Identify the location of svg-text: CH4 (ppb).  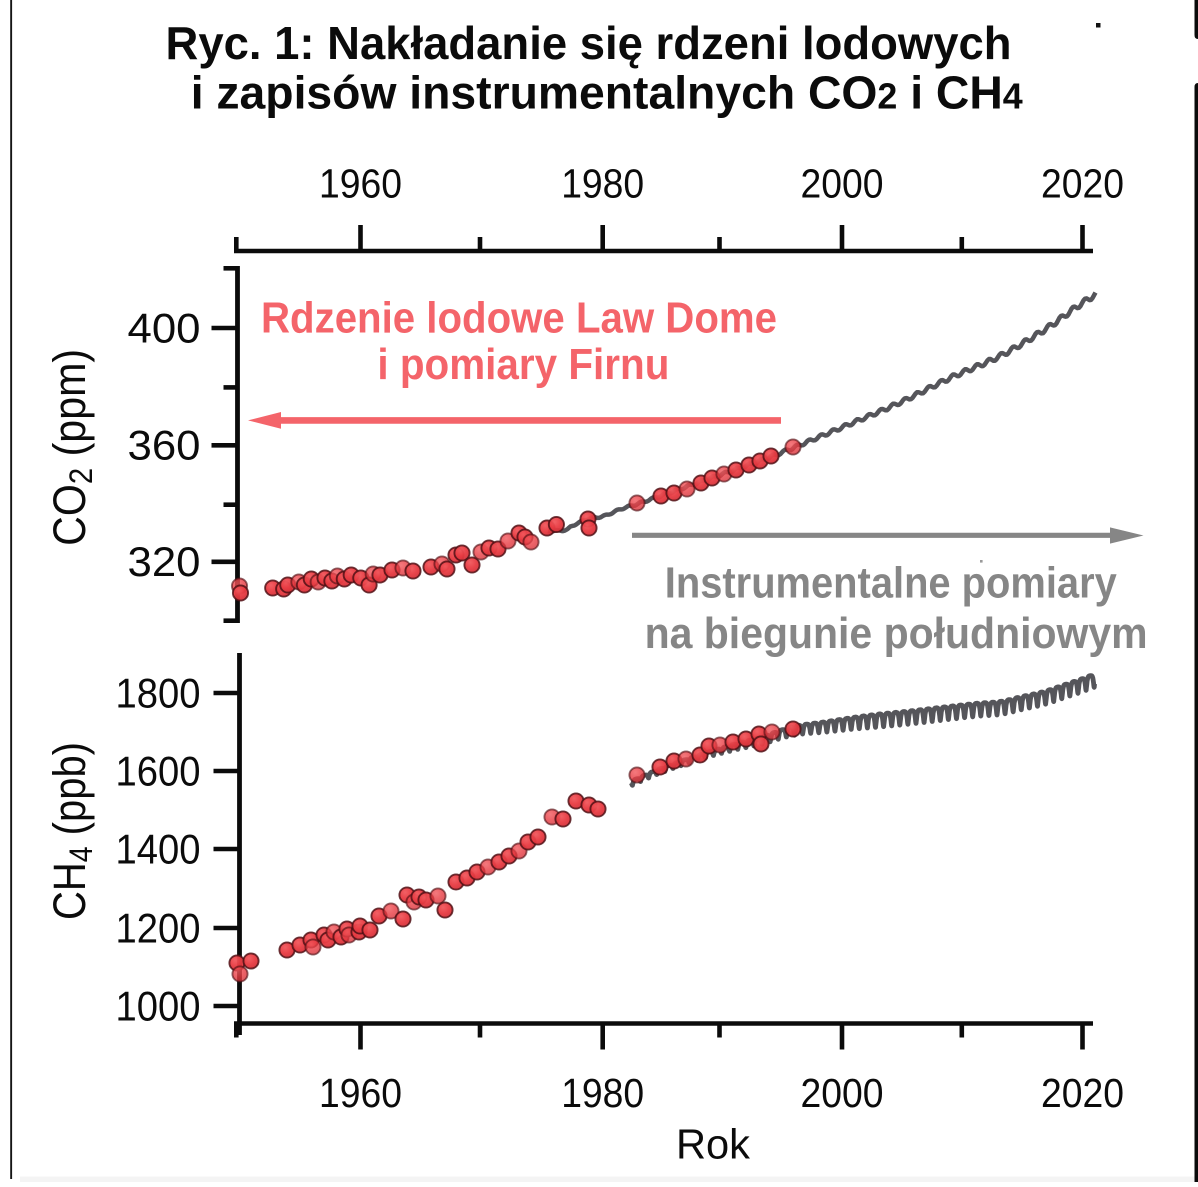
(71, 831).